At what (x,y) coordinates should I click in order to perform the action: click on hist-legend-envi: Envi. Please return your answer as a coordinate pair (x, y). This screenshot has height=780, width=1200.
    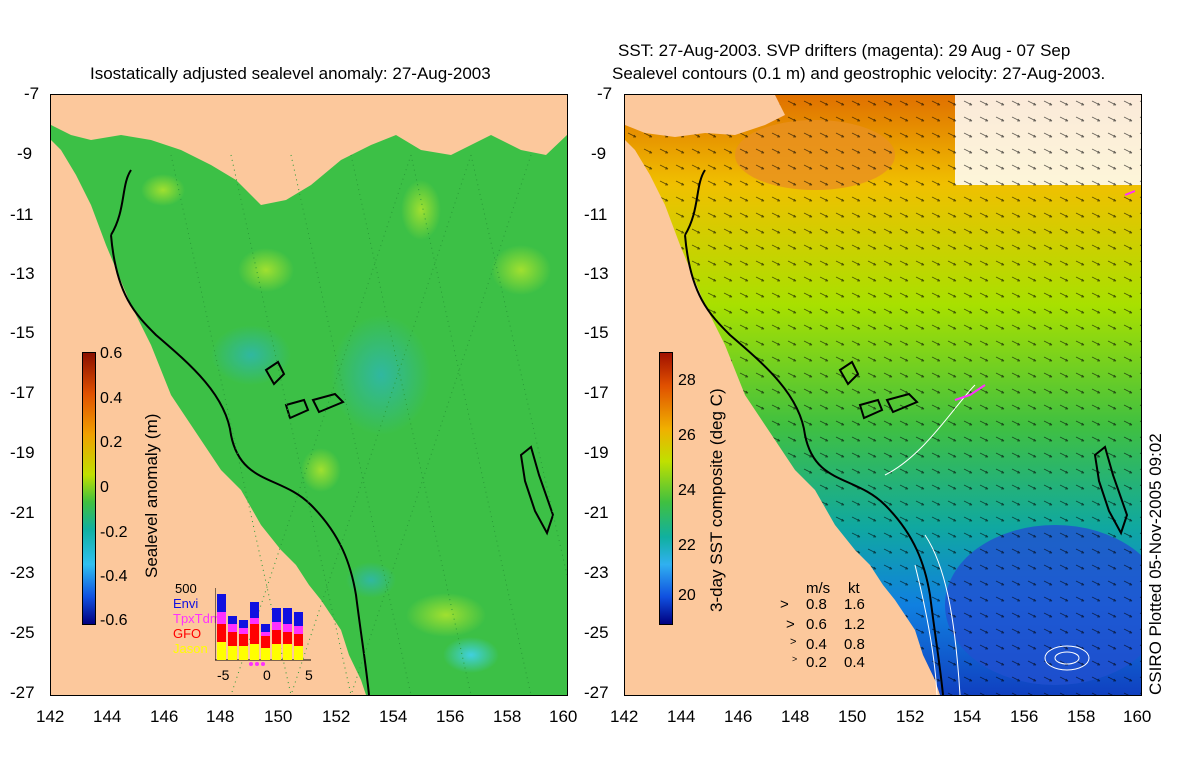
    Looking at the image, I should click on (186, 603).